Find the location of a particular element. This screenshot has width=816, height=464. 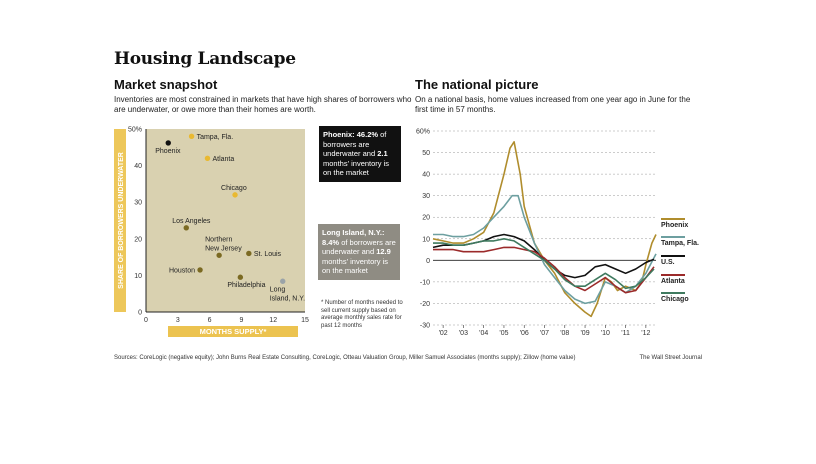

point-label: Island, N.Y. is located at coordinates (287, 298).